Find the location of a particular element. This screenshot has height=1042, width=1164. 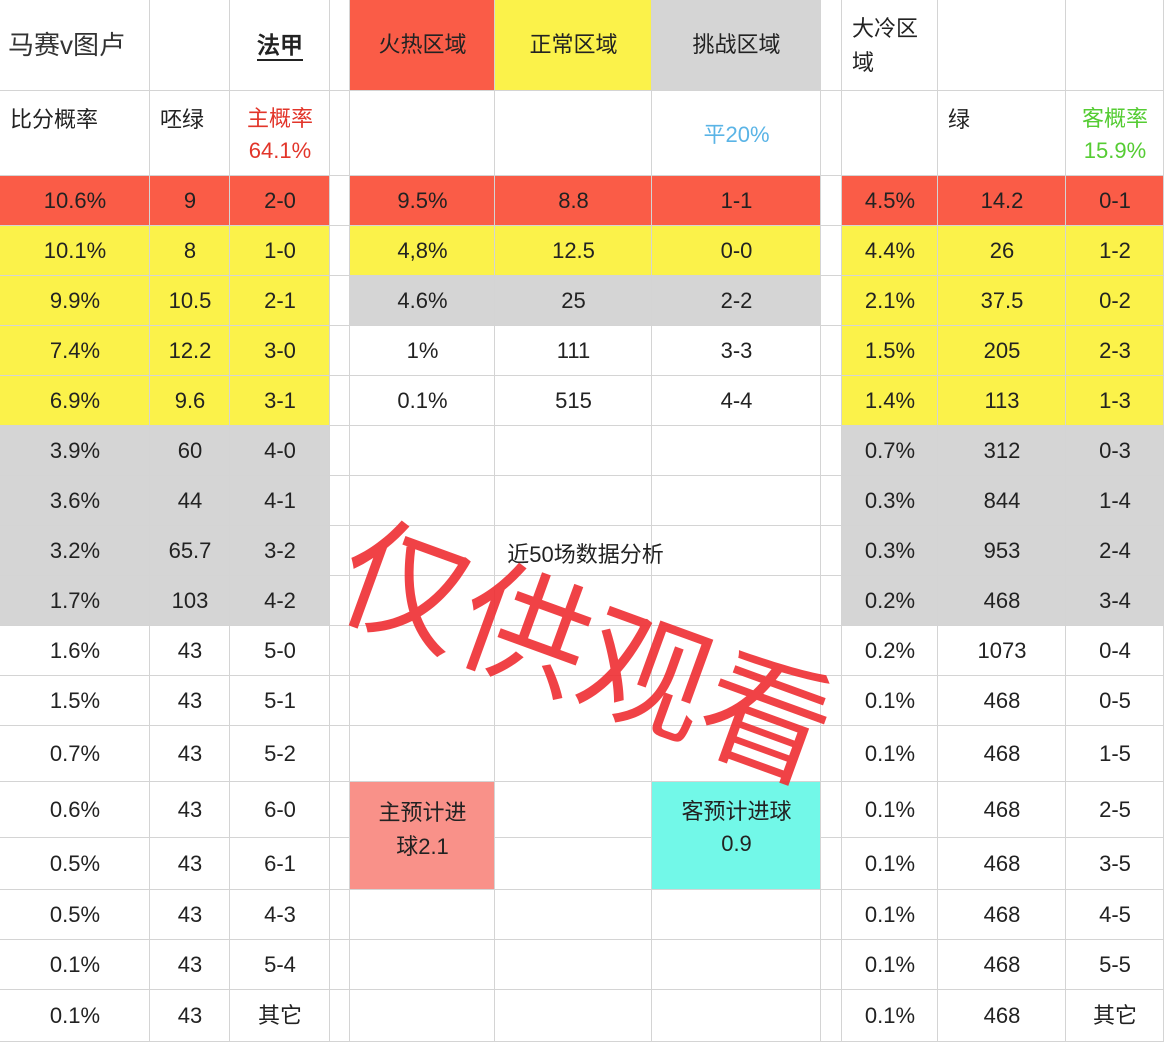

home-cell: 103 is located at coordinates (190, 600).